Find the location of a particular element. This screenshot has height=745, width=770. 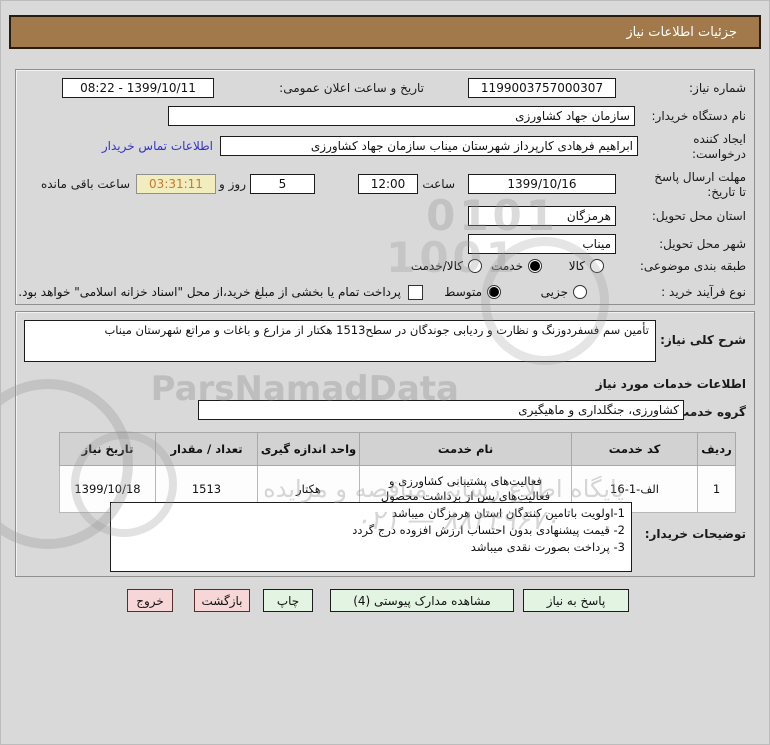

radio-option-service: خدمت is located at coordinates (516, 266).